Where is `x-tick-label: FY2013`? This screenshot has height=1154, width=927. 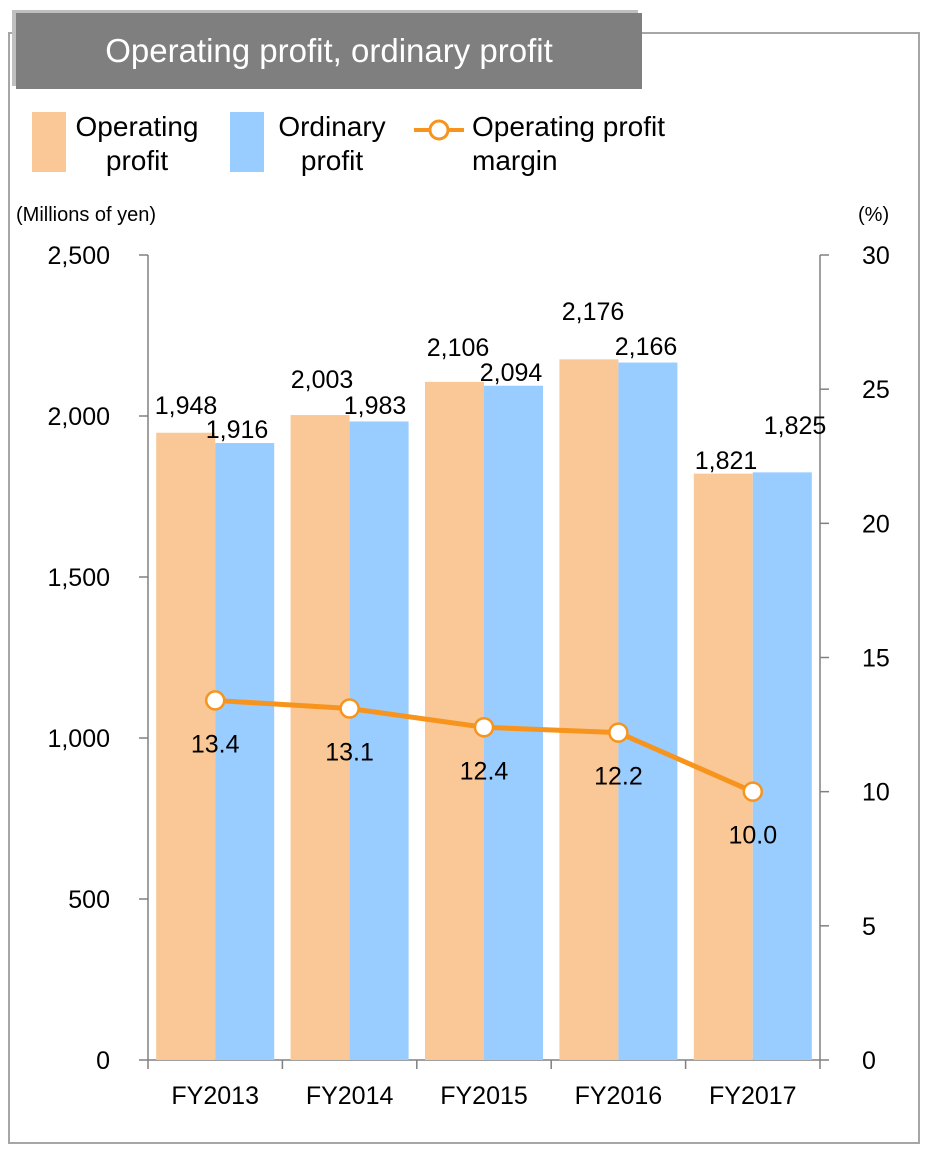
x-tick-label: FY2013 is located at coordinates (215, 1096).